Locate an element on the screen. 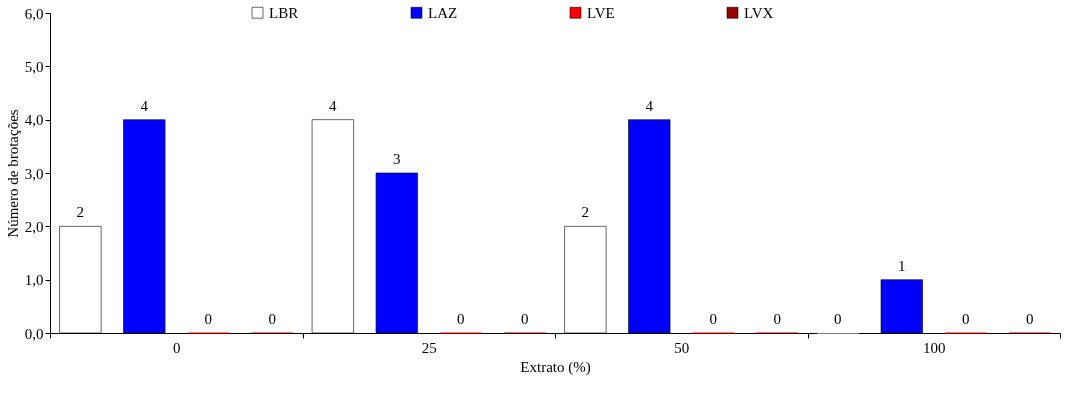  x-tick-label: 50 is located at coordinates (682, 347).